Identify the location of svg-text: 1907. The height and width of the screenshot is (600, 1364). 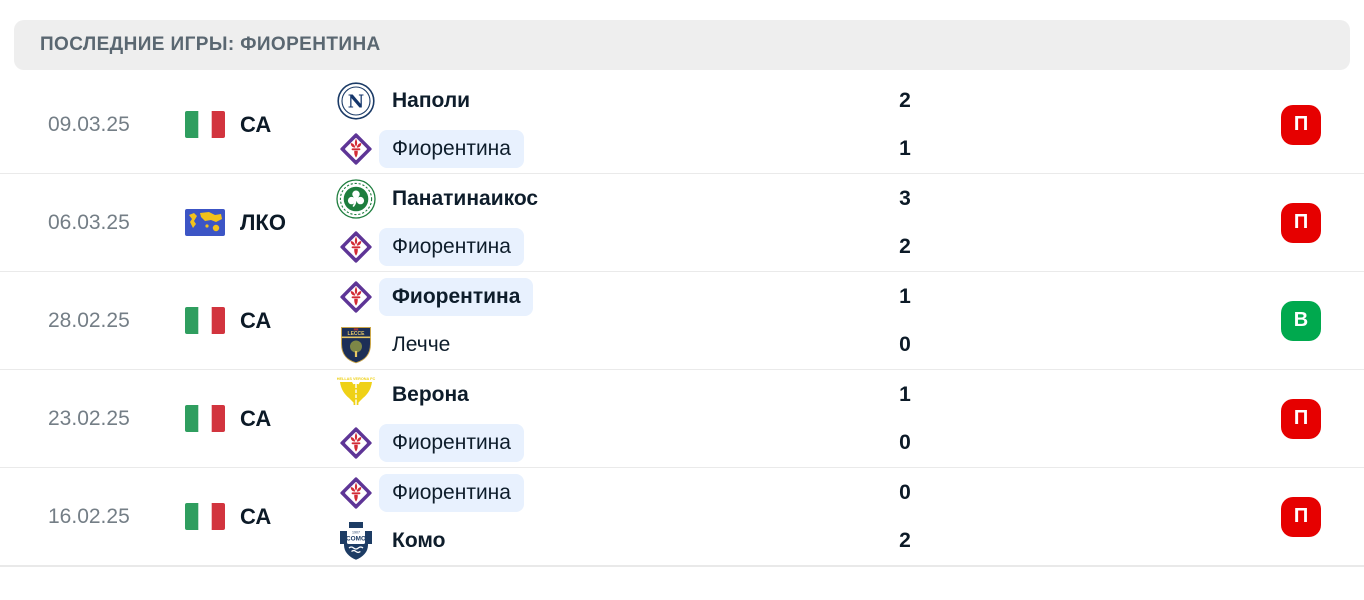
(356, 532).